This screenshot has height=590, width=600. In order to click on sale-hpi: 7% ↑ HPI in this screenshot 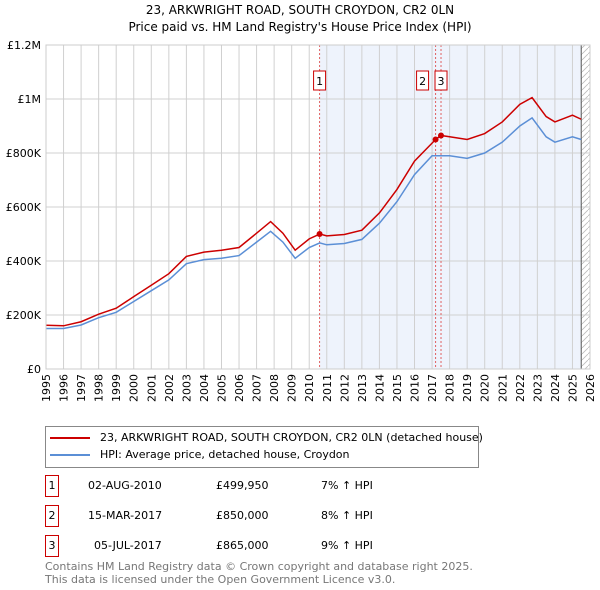, I will do `click(347, 485)`.